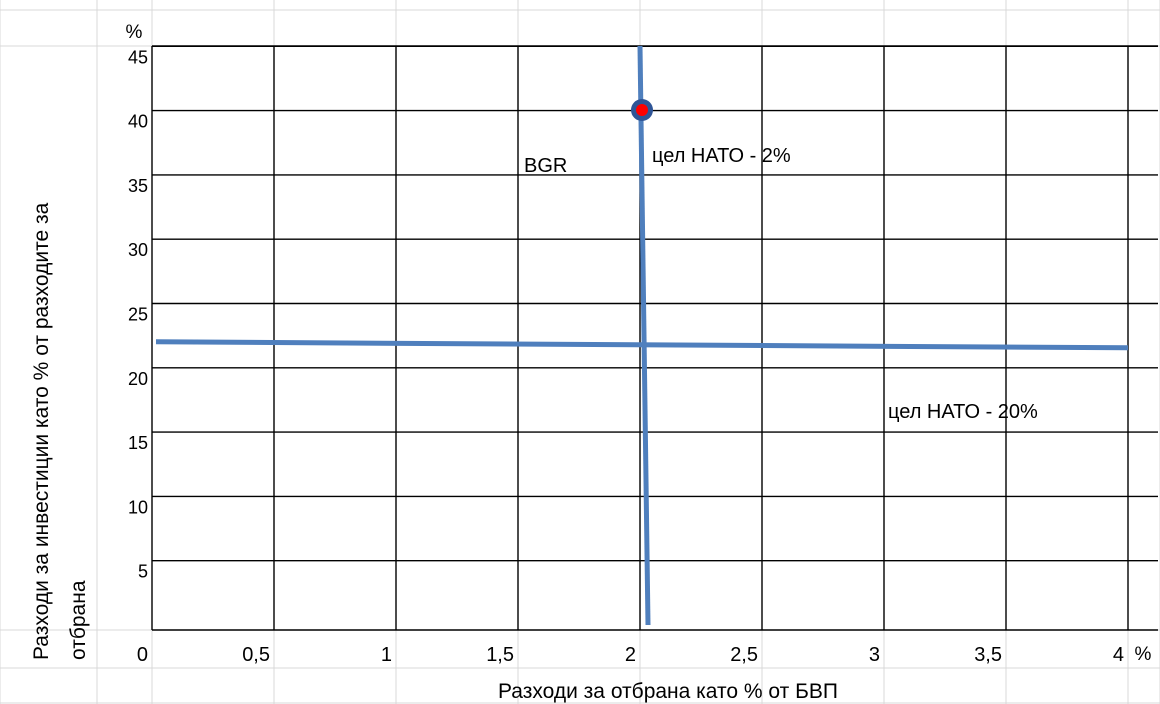 Image resolution: width=1160 pixels, height=704 pixels. What do you see at coordinates (1118, 655) in the screenshot?
I see `x-tick-label: 4` at bounding box center [1118, 655].